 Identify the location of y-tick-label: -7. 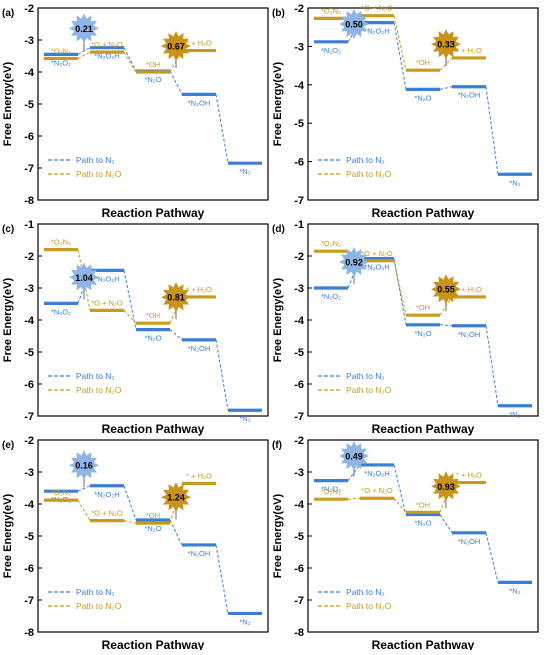
(29, 169).